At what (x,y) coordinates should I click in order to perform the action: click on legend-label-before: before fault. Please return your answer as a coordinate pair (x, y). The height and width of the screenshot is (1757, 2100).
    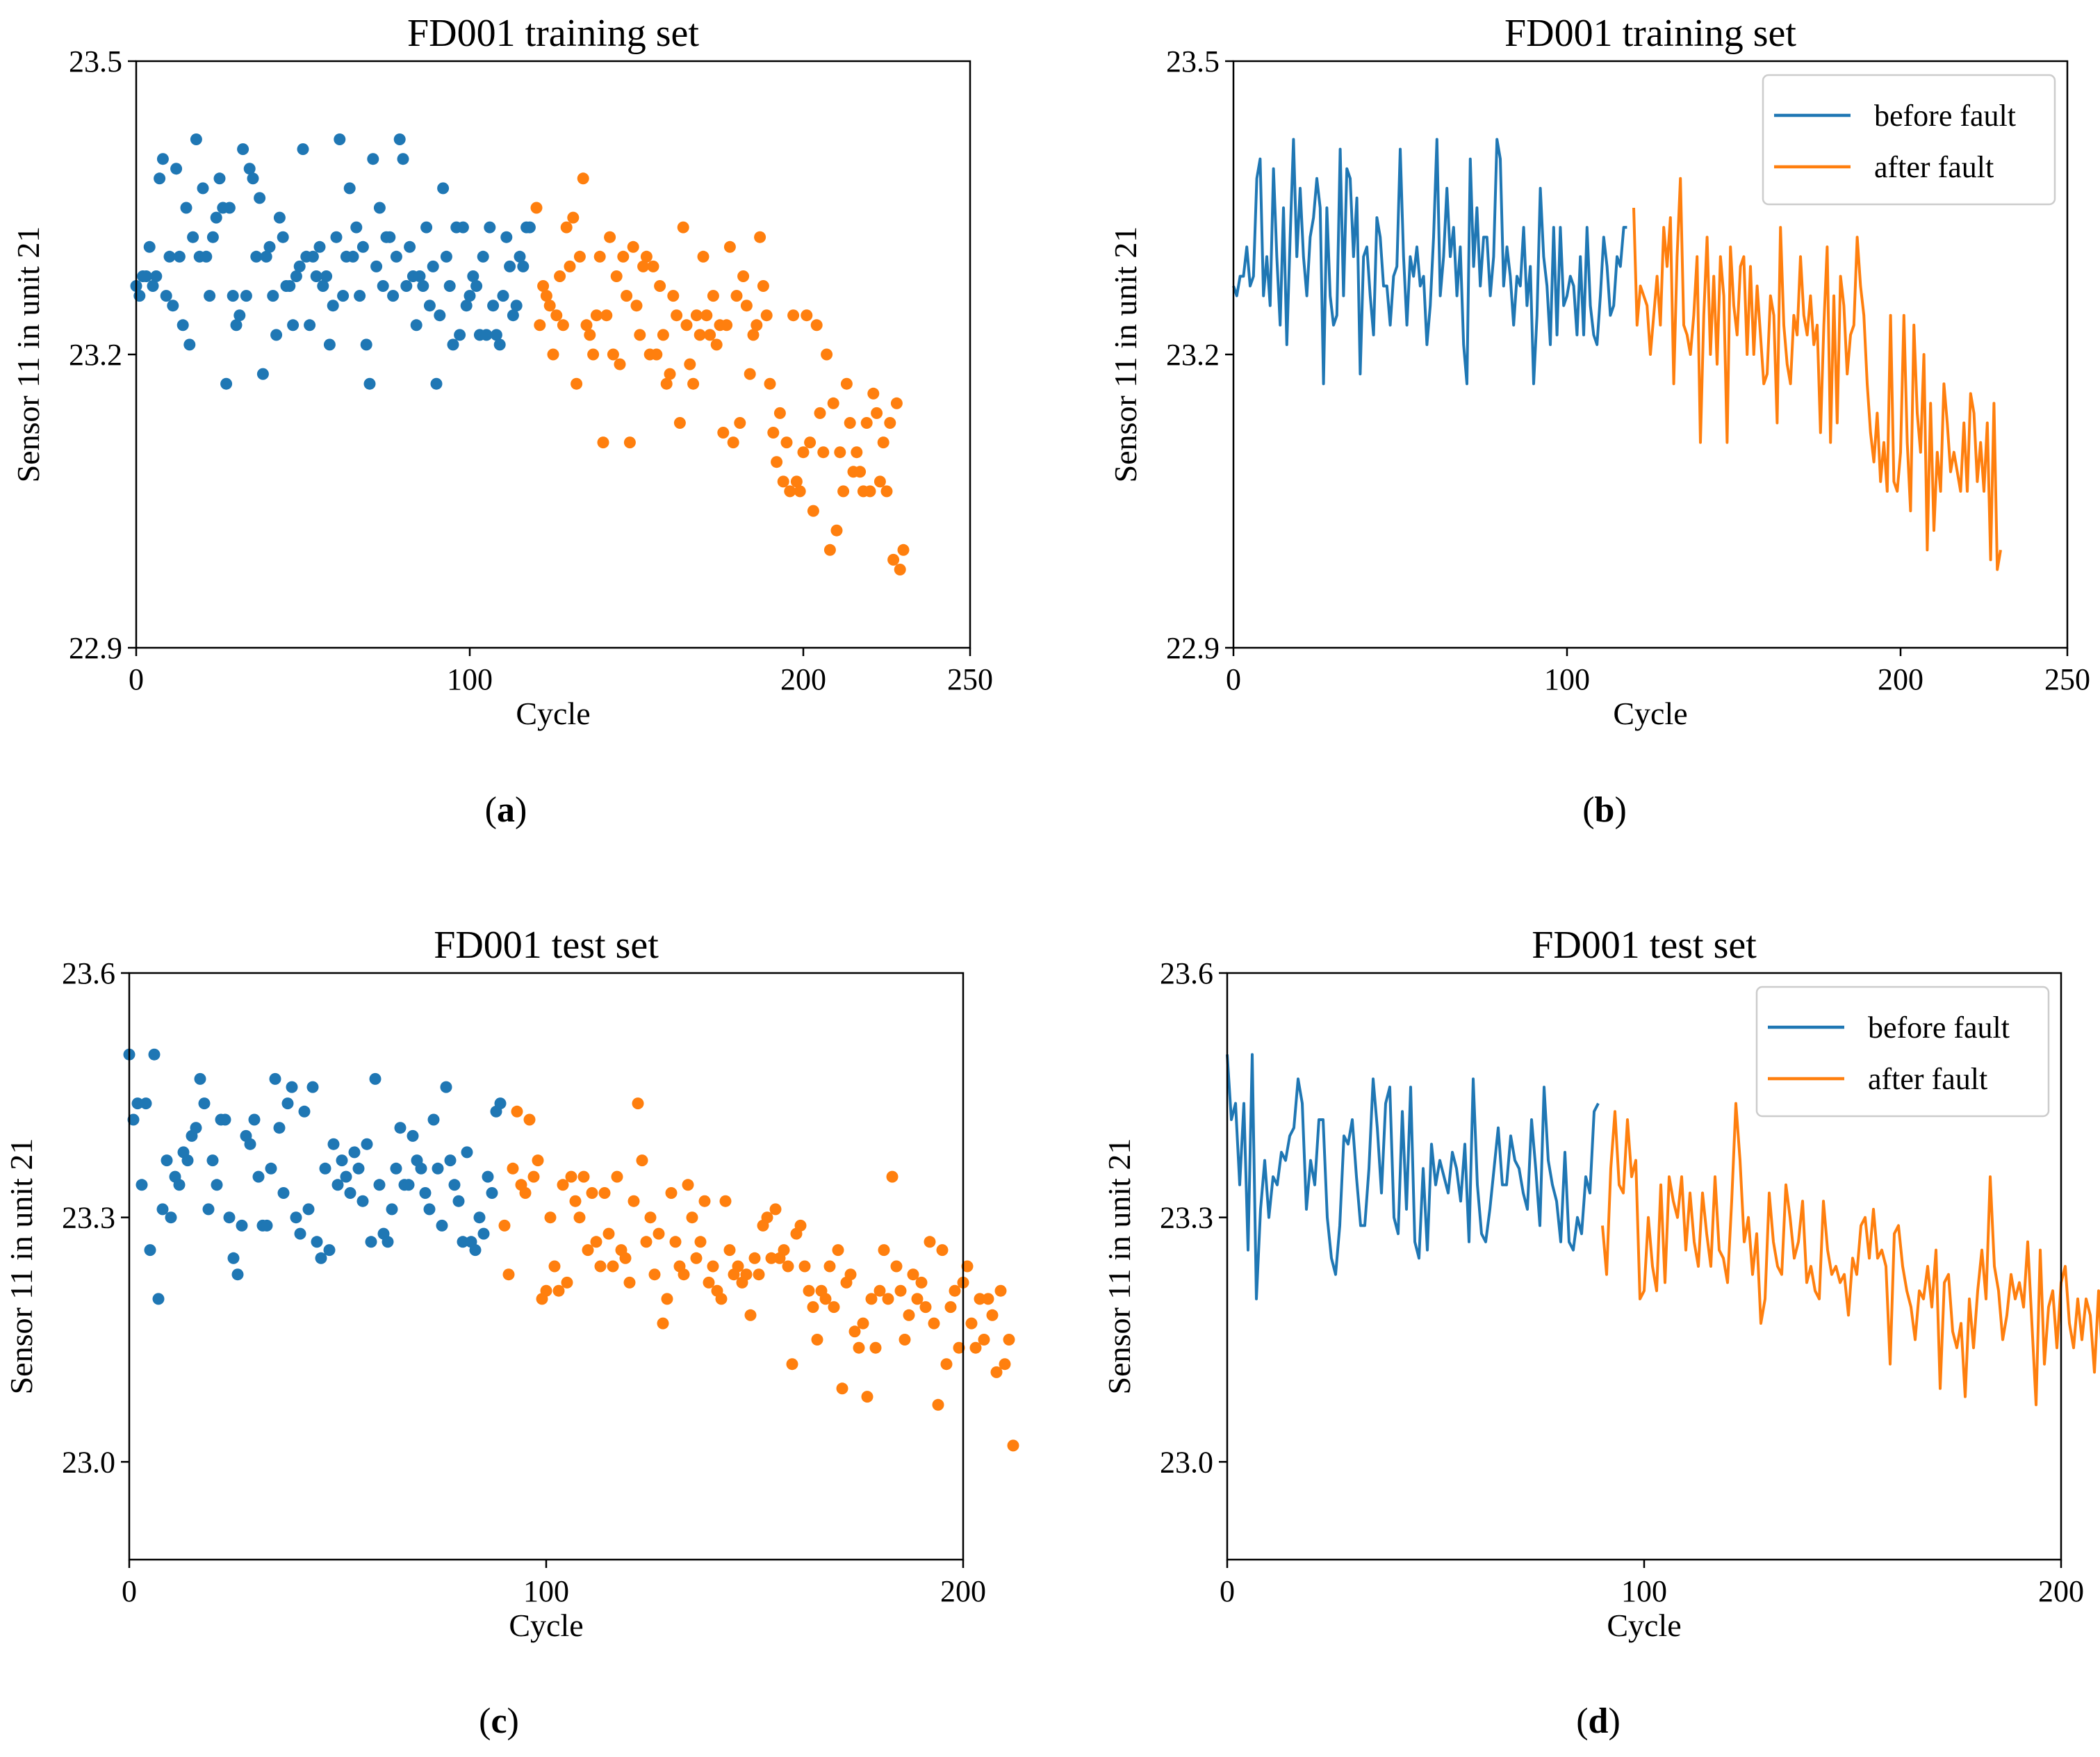
    Looking at the image, I should click on (1945, 116).